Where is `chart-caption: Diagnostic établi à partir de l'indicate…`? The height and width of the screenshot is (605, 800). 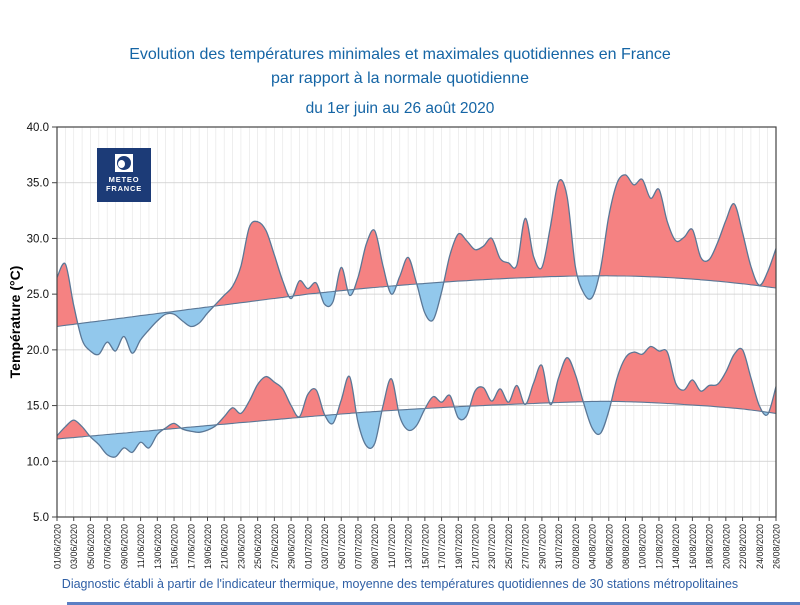
chart-caption: Diagnostic établi à partir de l'indicate… is located at coordinates (400, 584).